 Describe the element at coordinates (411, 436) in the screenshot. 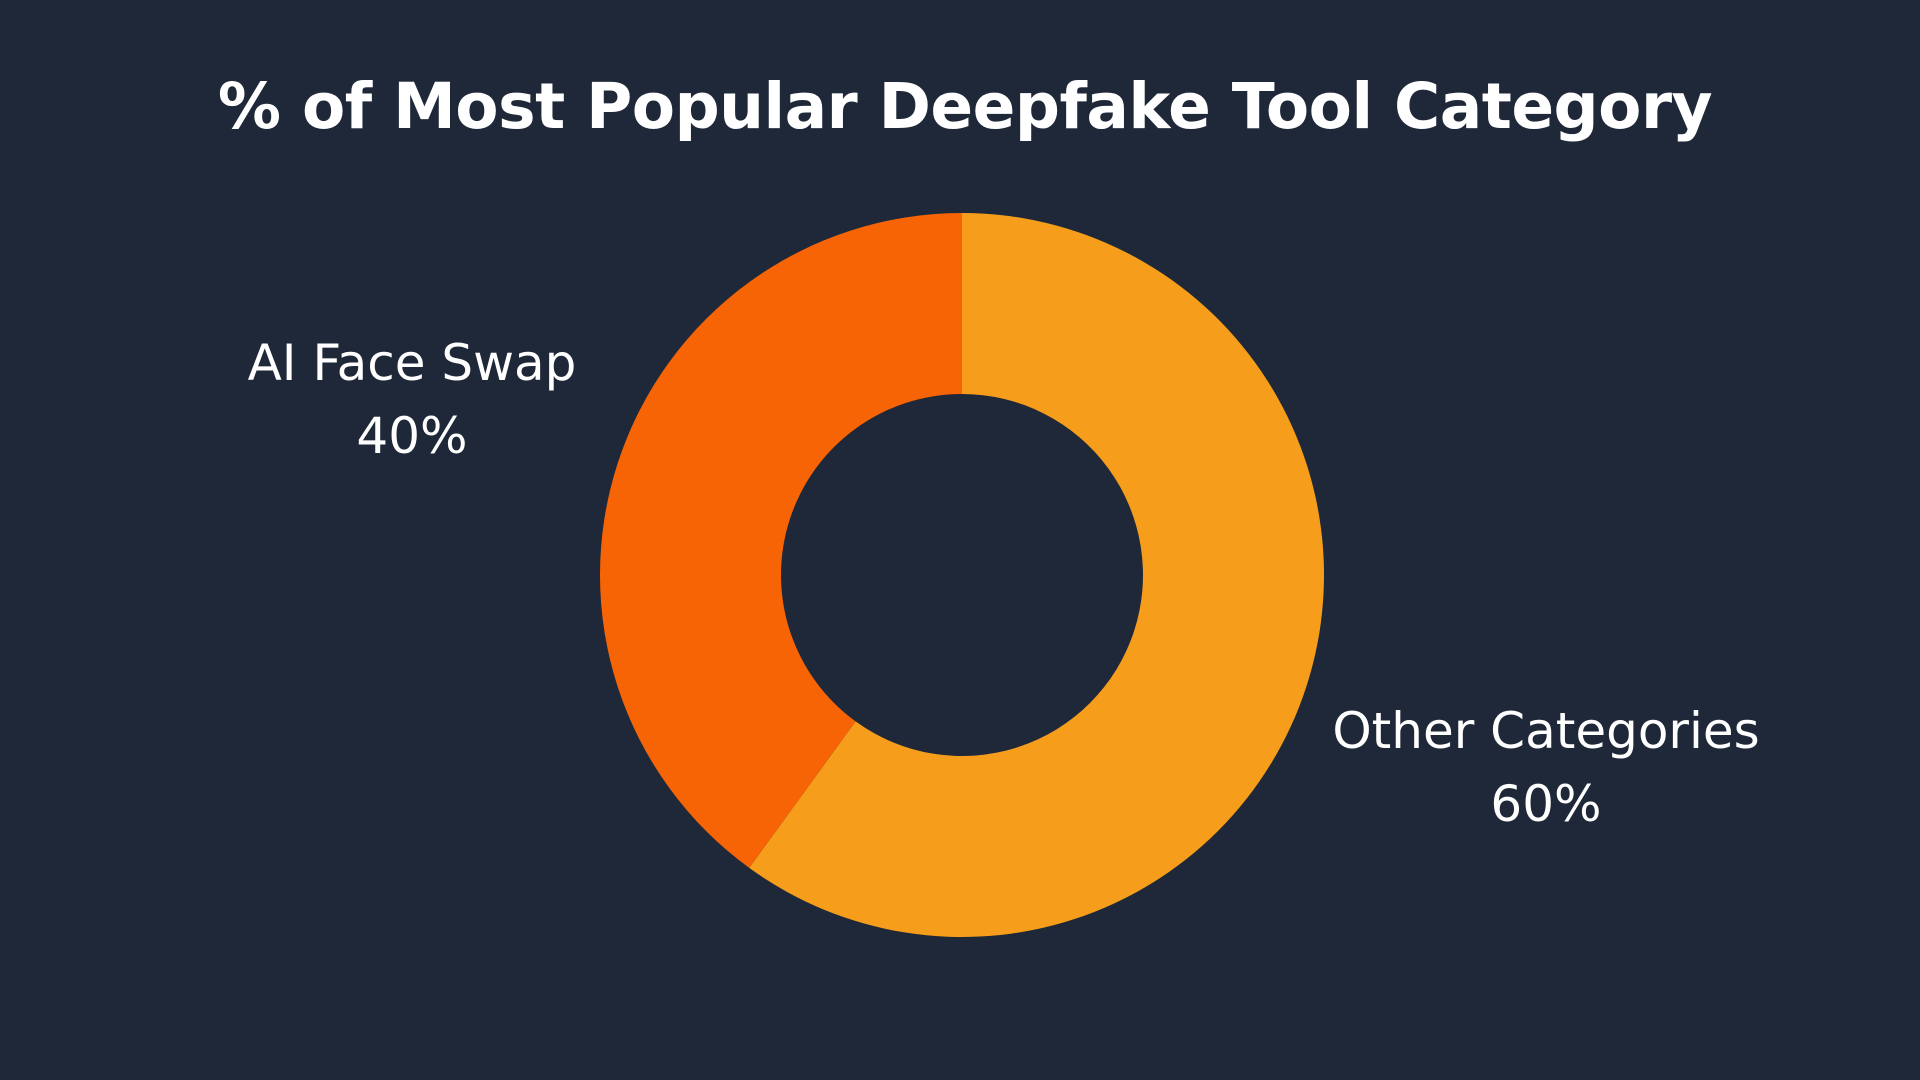

I see `slice-value-label: 40%` at that location.